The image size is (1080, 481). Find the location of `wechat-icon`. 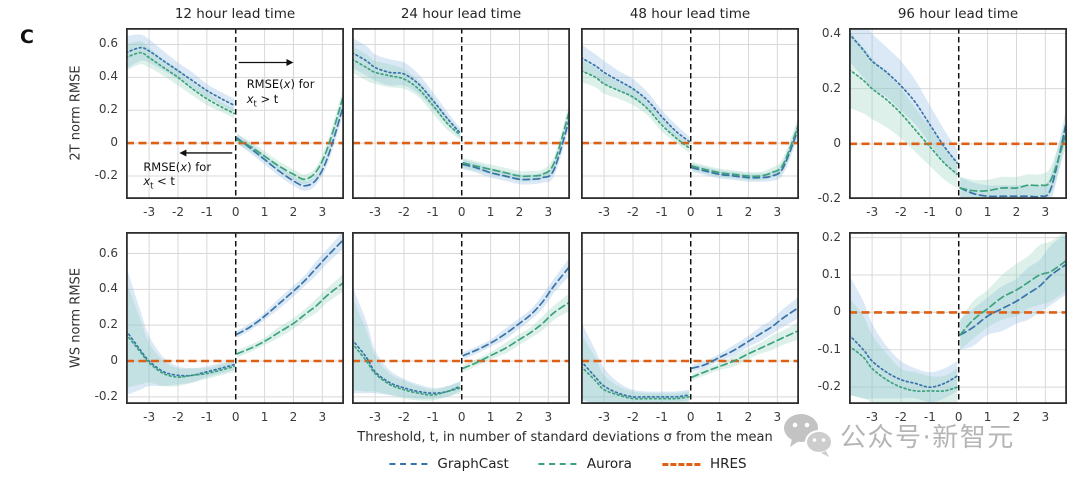

wechat-icon is located at coordinates (808, 435).